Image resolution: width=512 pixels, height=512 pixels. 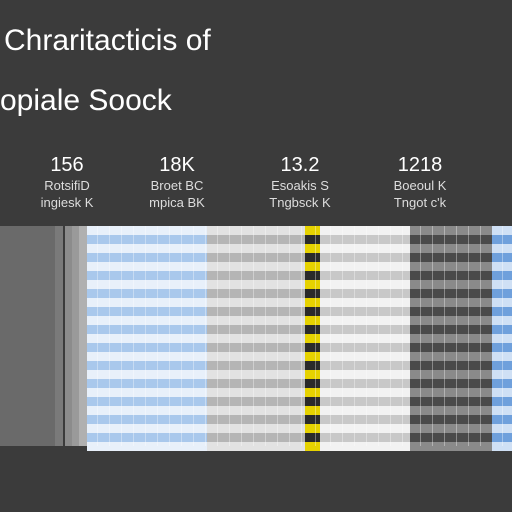 I want to click on stat-value: 1218, so click(x=420, y=165).